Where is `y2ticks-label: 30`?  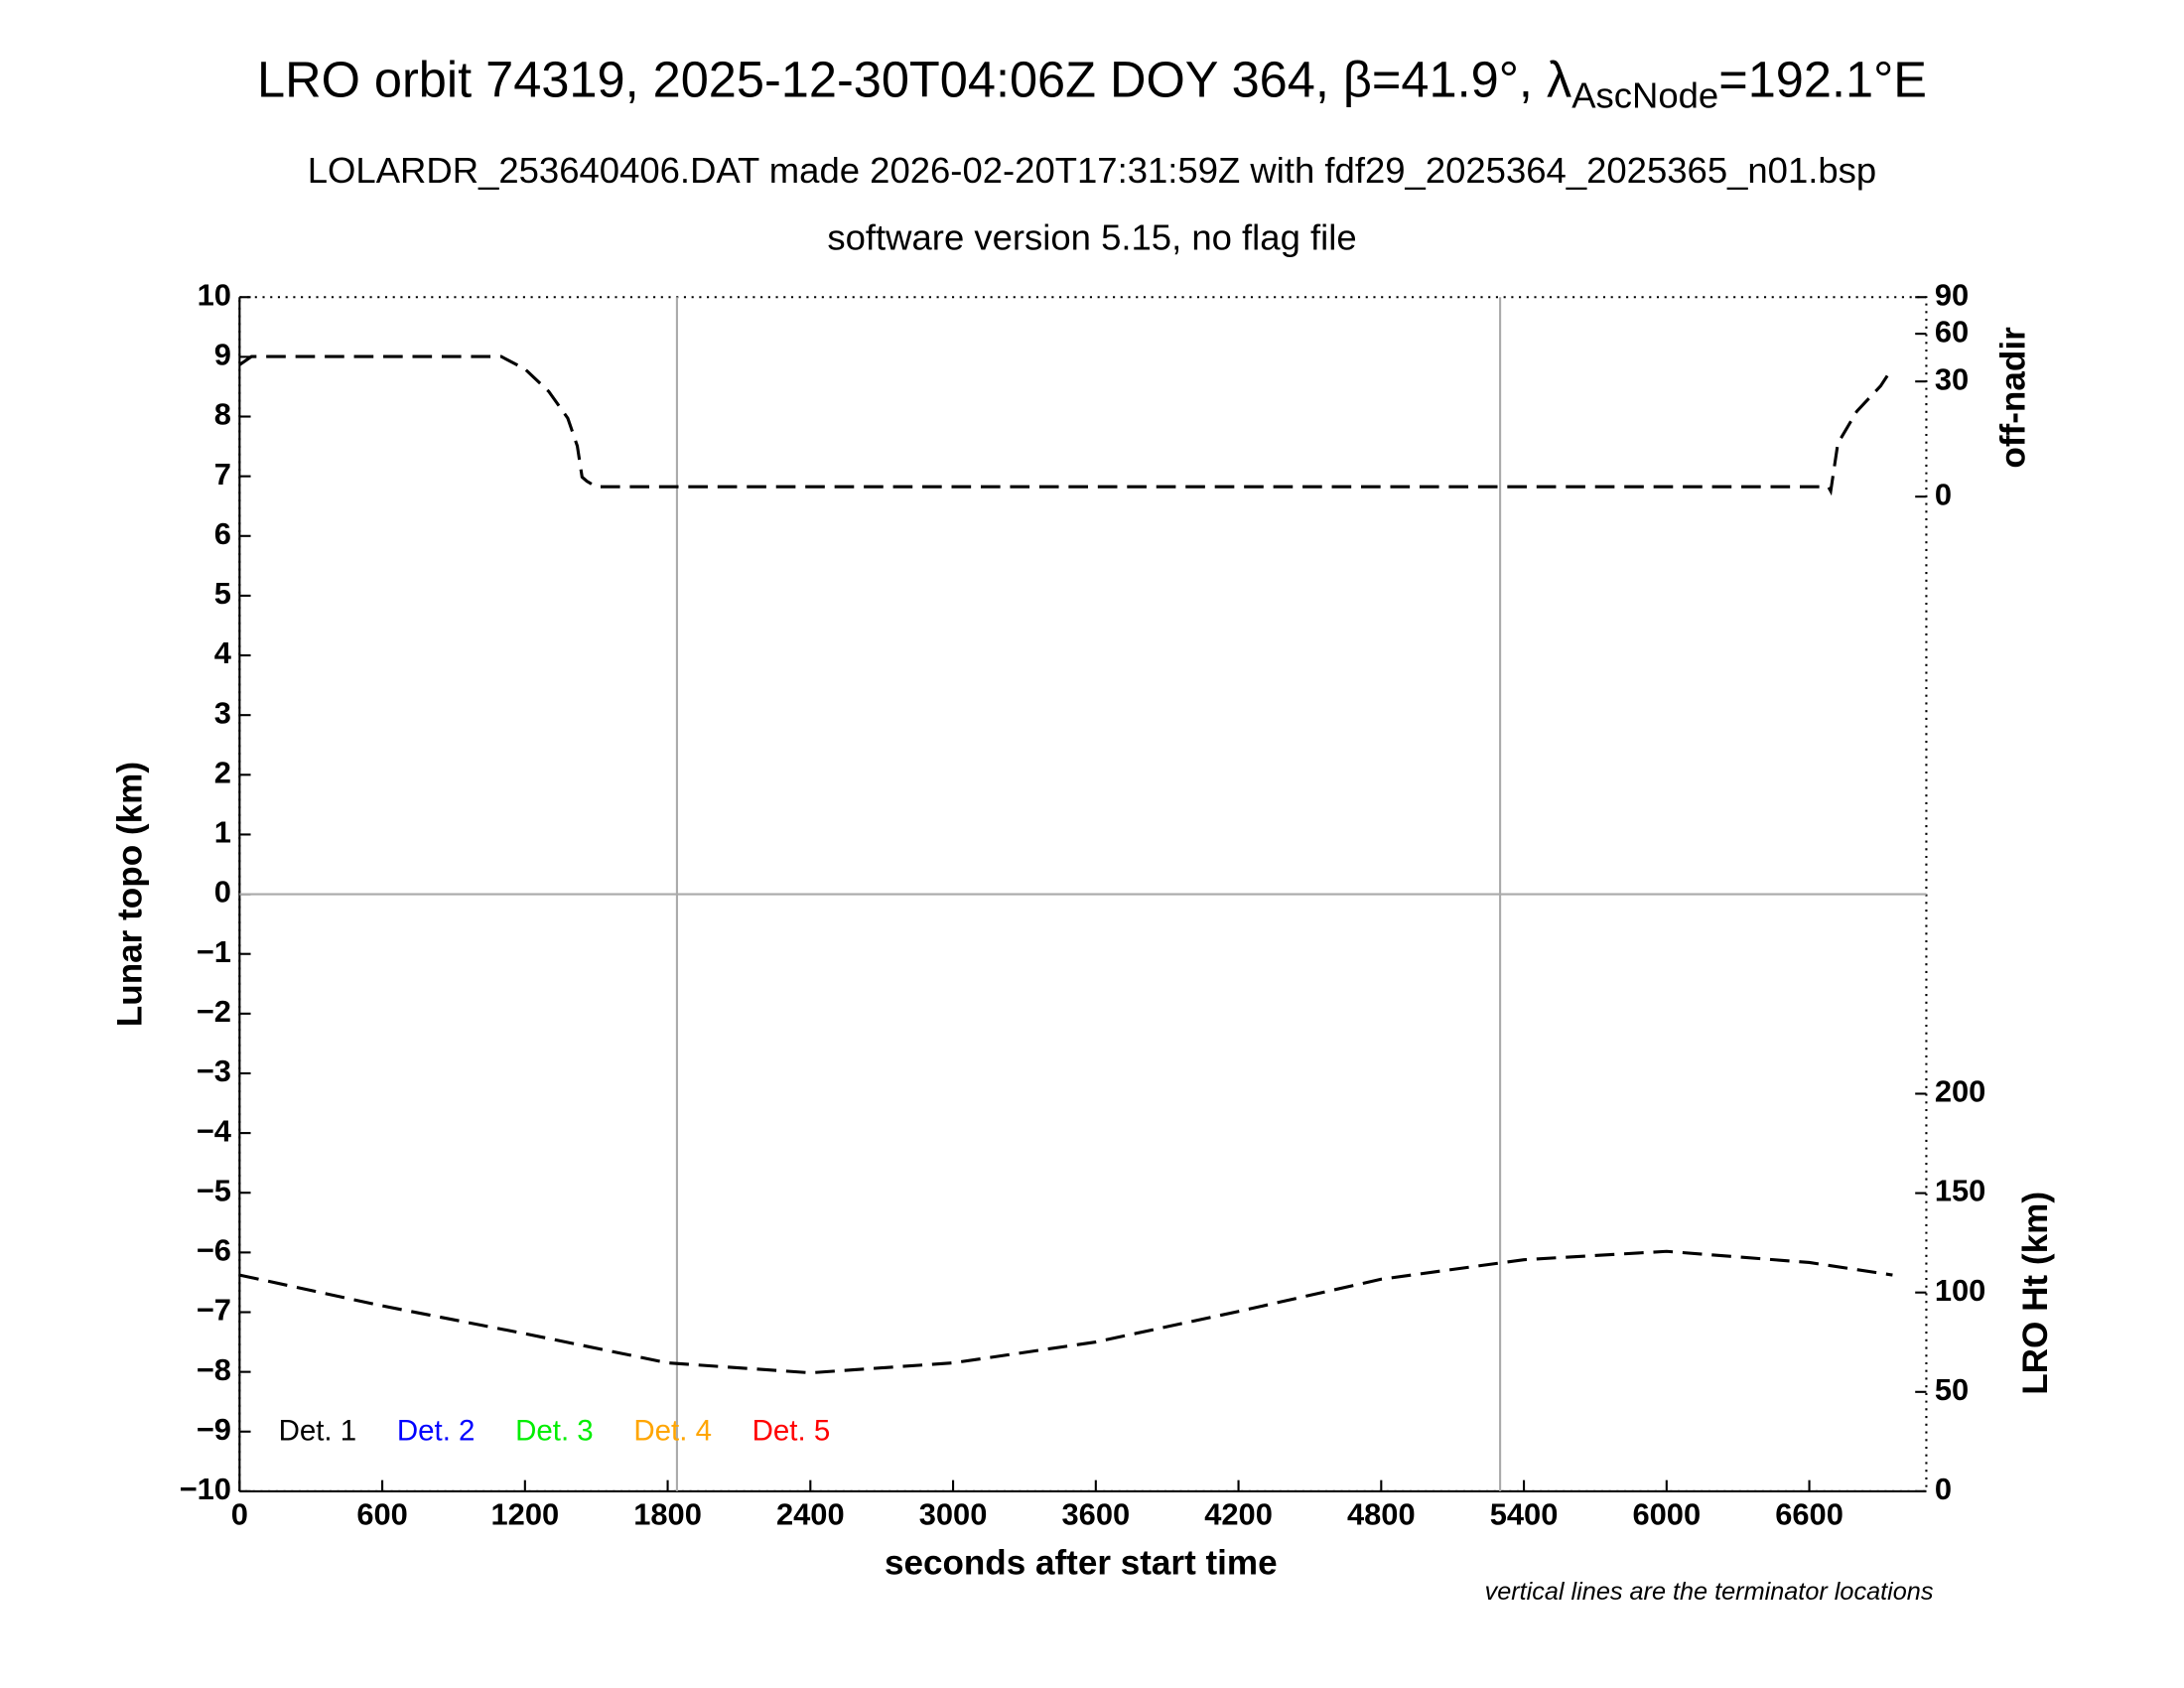 y2ticks-label: 30 is located at coordinates (1952, 378).